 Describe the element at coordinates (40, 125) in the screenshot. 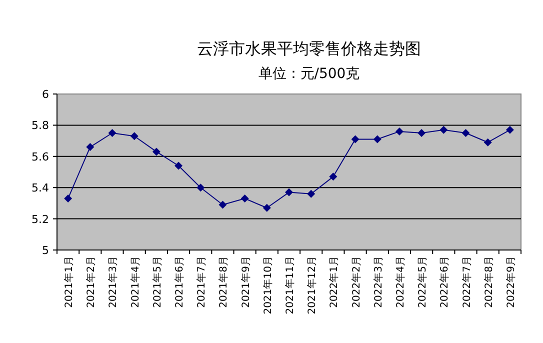

I see `y-tick-label: 5.8` at that location.